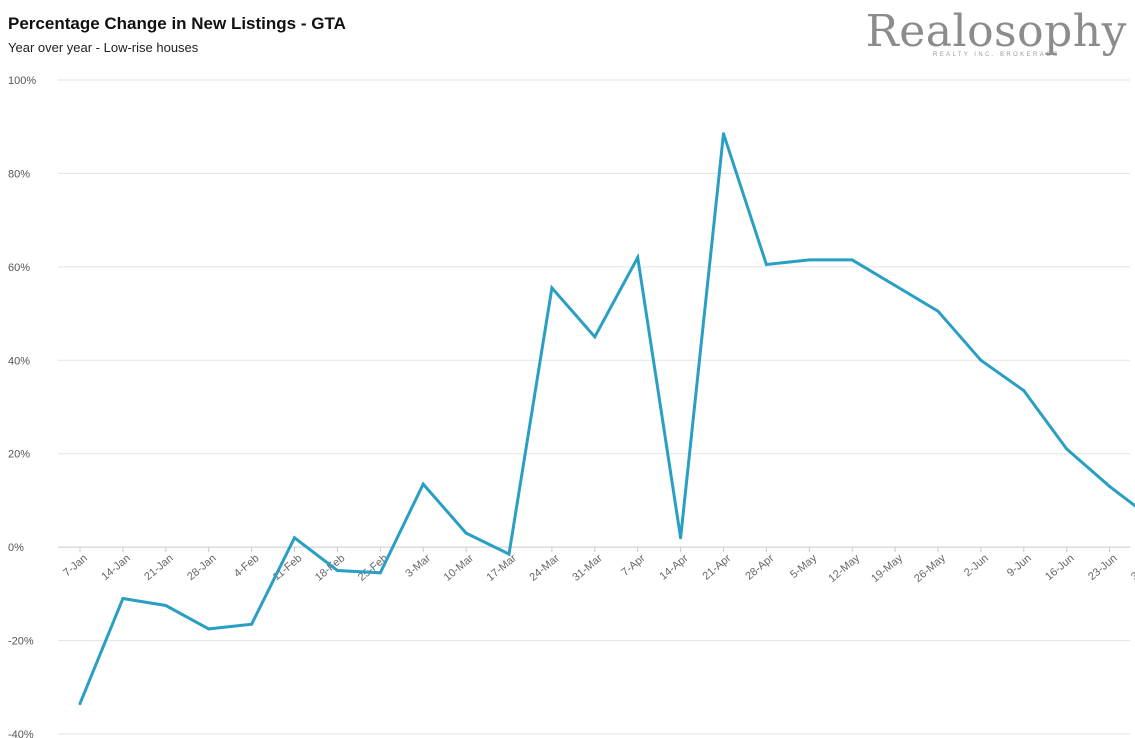 The width and height of the screenshot is (1135, 738). What do you see at coordinates (75, 565) in the screenshot?
I see `x-tick-label: 7-Jan` at bounding box center [75, 565].